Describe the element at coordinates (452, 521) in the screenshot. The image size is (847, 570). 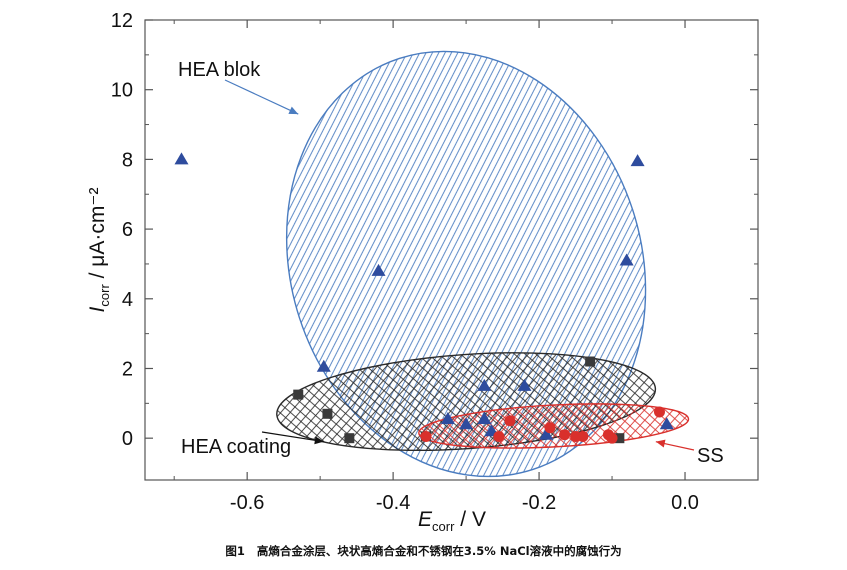
I see `x-axis-label: Ecorr / V` at that location.